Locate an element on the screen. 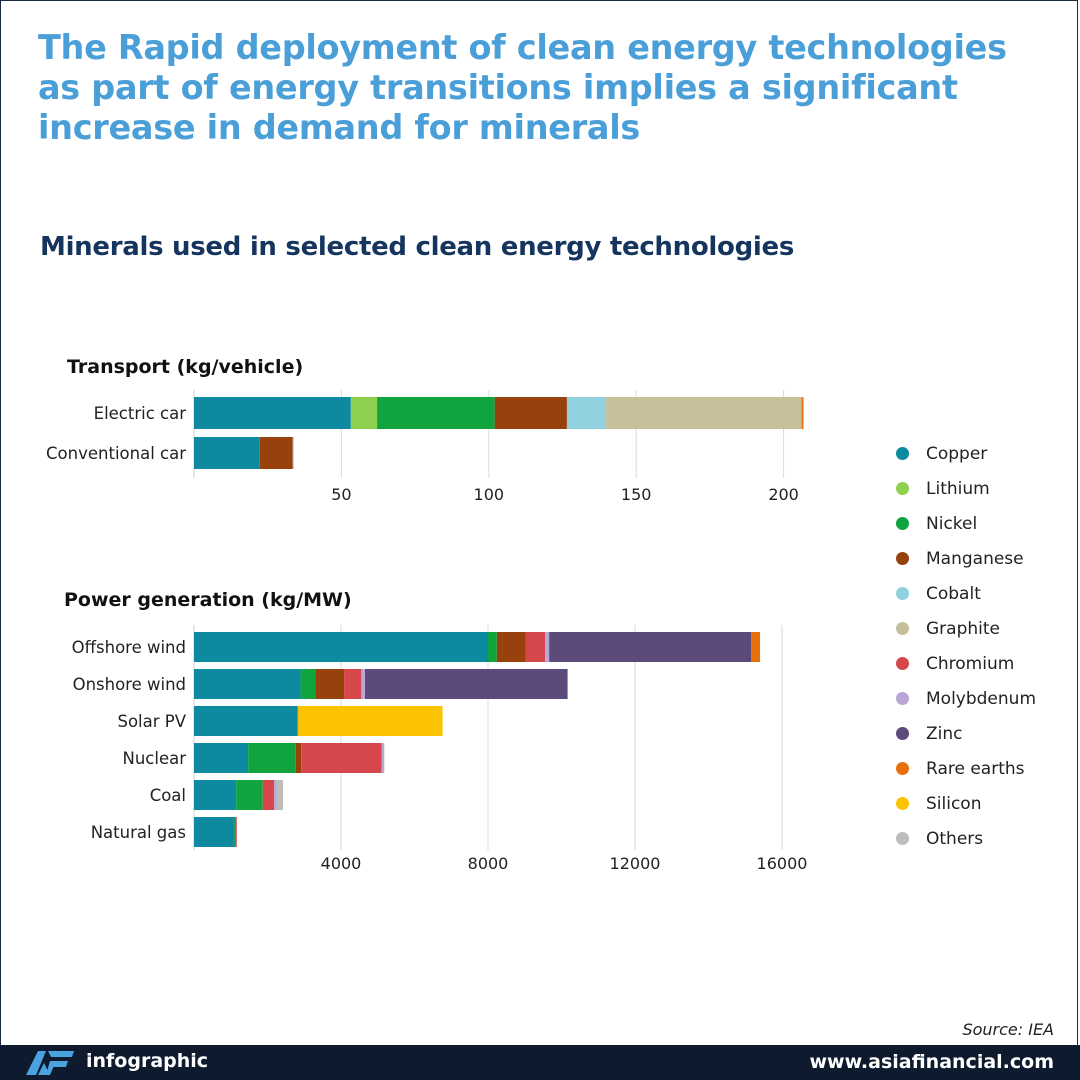  footer-label: infographic is located at coordinates (147, 1061).